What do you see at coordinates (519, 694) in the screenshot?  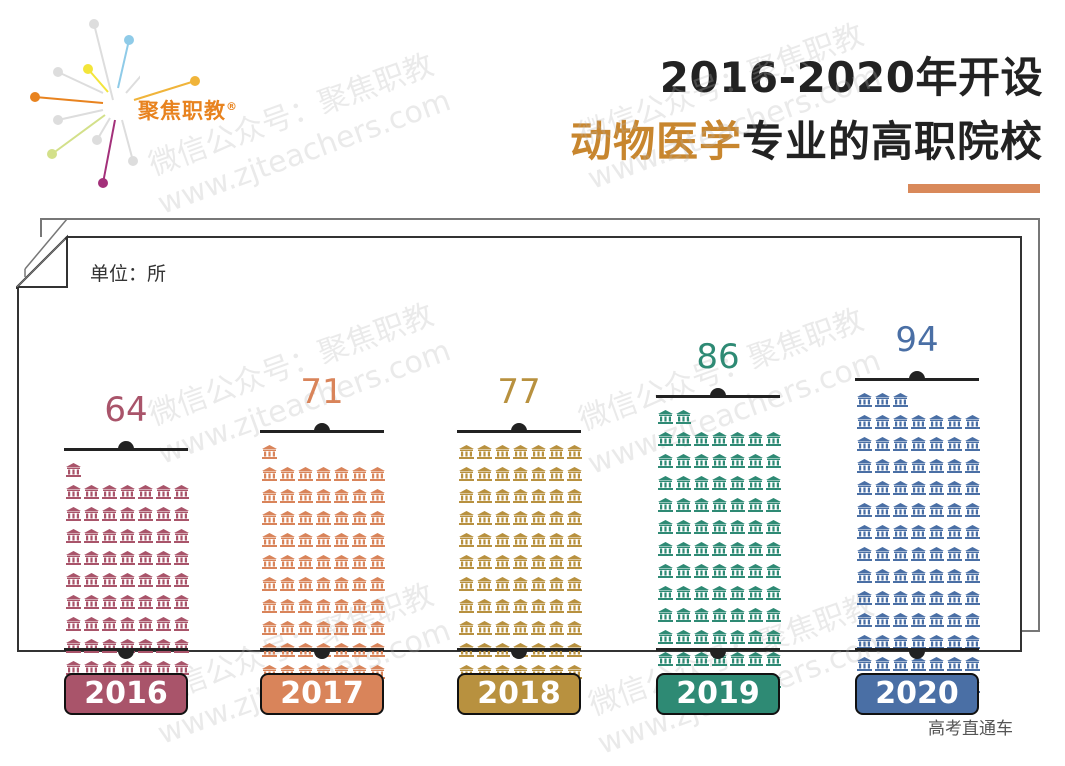 I see `year-label-2018: 2018` at bounding box center [519, 694].